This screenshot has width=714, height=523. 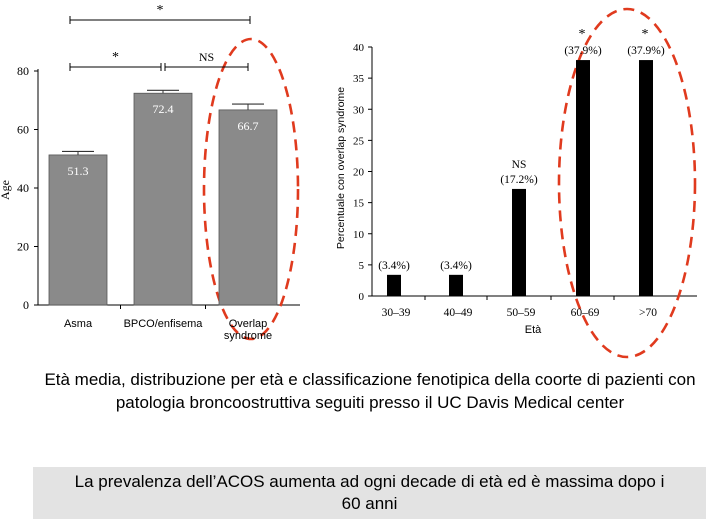 What do you see at coordinates (359, 204) in the screenshot?
I see `y-tick-label: 15` at bounding box center [359, 204].